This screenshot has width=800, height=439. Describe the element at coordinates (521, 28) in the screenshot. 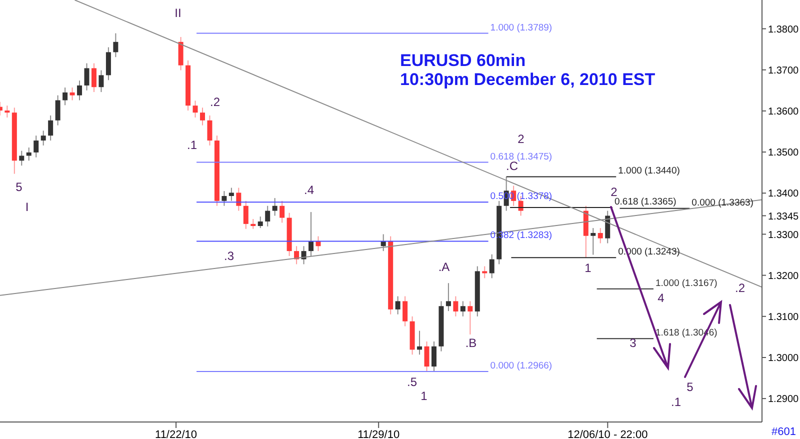

I see `series-label: 1.000 (1.3789)` at that location.